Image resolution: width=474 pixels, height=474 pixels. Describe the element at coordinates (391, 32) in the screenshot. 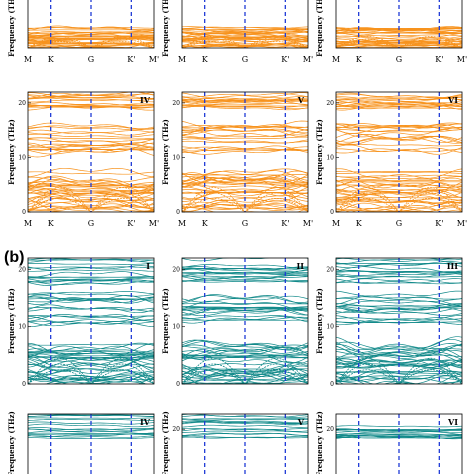

I see `subplot-a-III: Frequency (THz)IIIMKGK'M'` at that location.